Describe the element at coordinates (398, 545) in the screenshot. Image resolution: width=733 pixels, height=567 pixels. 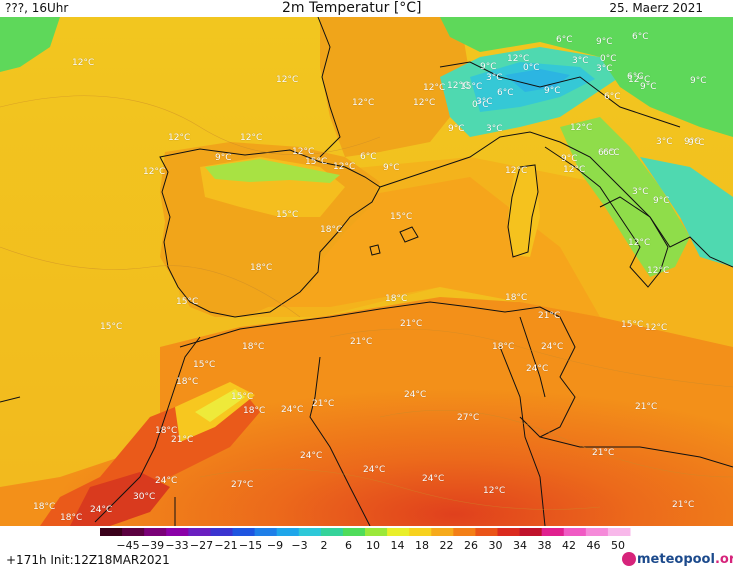
I see `legend-tick: 14` at that location.